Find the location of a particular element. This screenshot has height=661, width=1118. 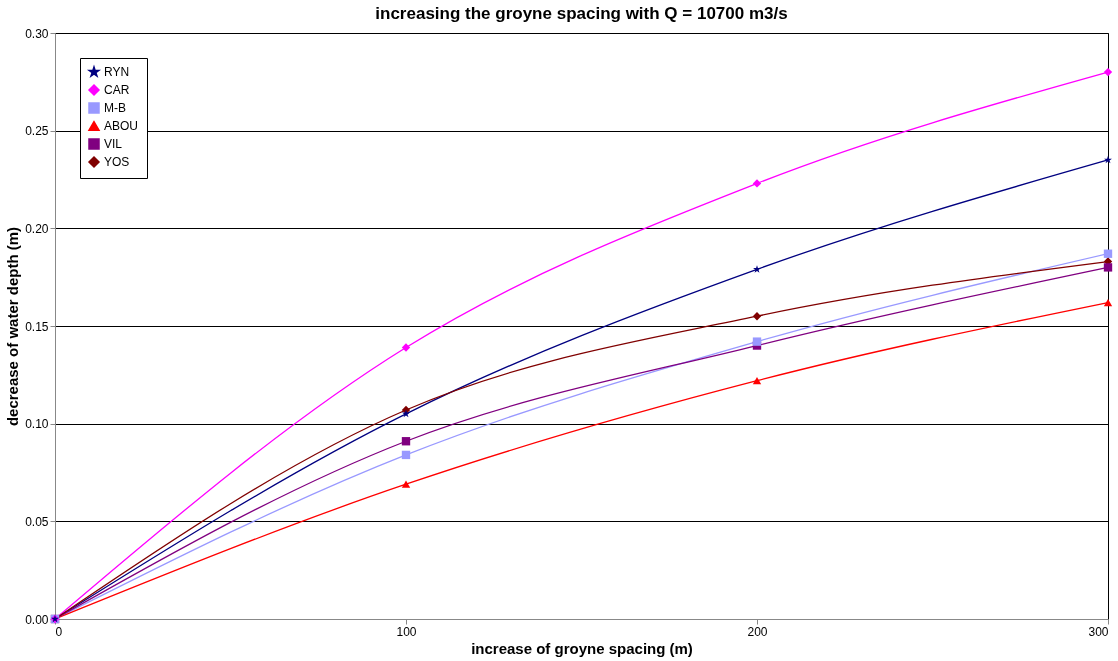

legend-label: M-B is located at coordinates (115, 108).